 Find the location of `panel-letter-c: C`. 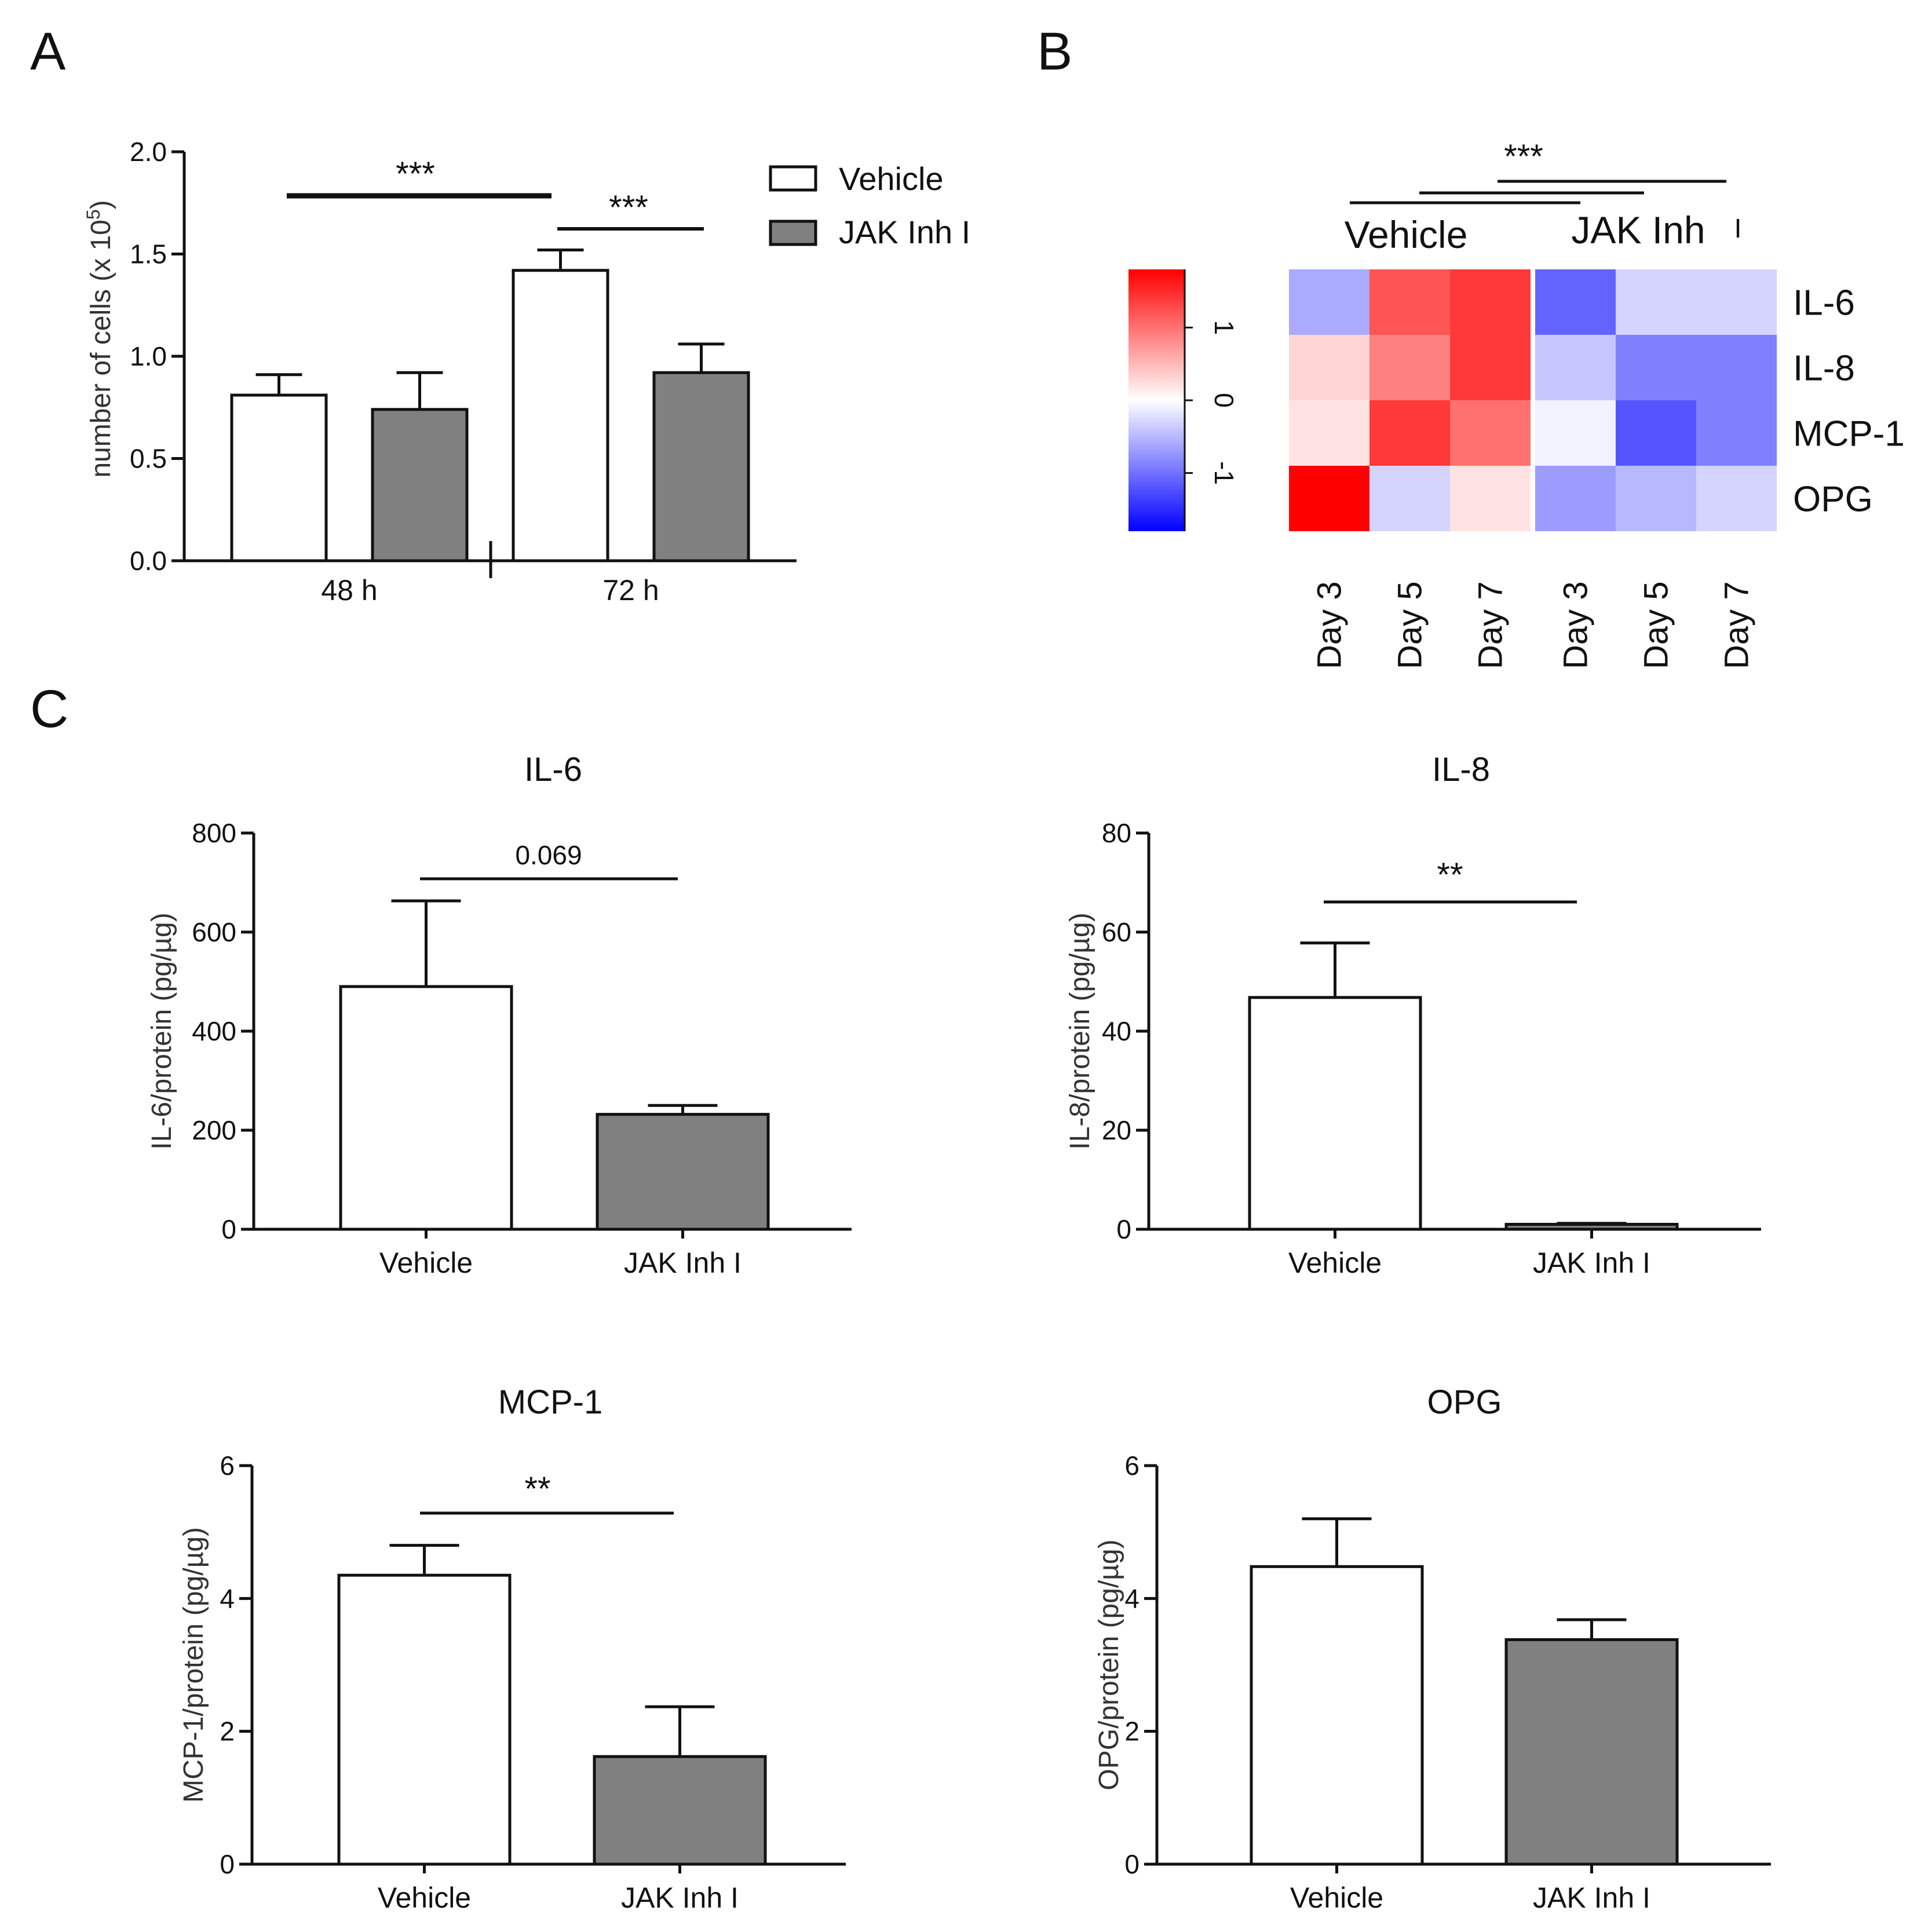

panel-letter-c: C is located at coordinates (49, 709).